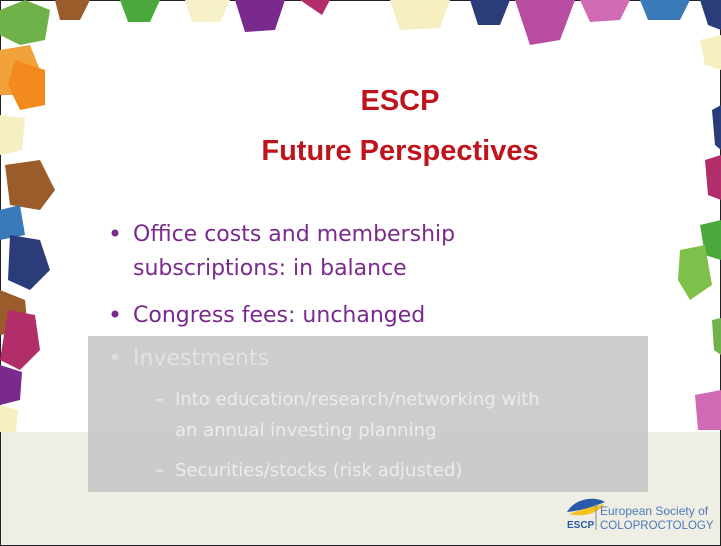 This screenshot has width=721, height=546. Describe the element at coordinates (318, 470) in the screenshot. I see `sub-bullet-text: Securities/stocks (risk adjusted)` at that location.